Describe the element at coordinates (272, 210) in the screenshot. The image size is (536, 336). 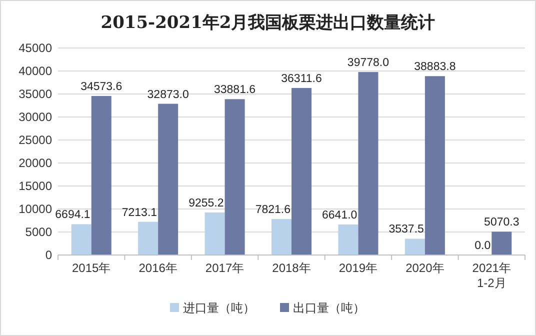
I see `data-label: 7821.6` at that location.